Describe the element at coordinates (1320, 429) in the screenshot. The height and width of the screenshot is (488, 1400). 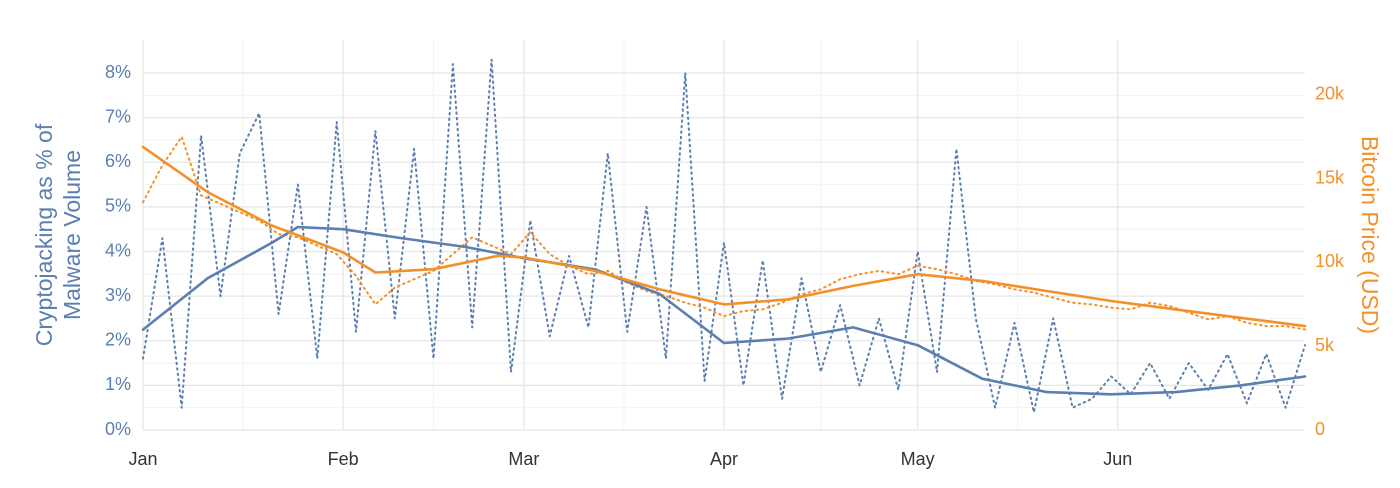
I see `y2-tick-label: 0` at that location.